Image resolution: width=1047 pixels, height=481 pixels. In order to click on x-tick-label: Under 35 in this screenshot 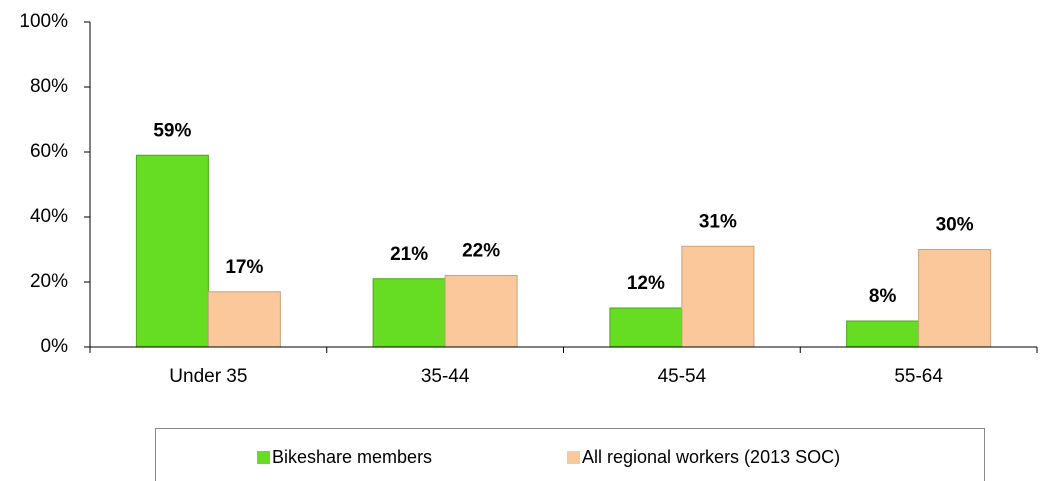, I will do `click(208, 376)`.